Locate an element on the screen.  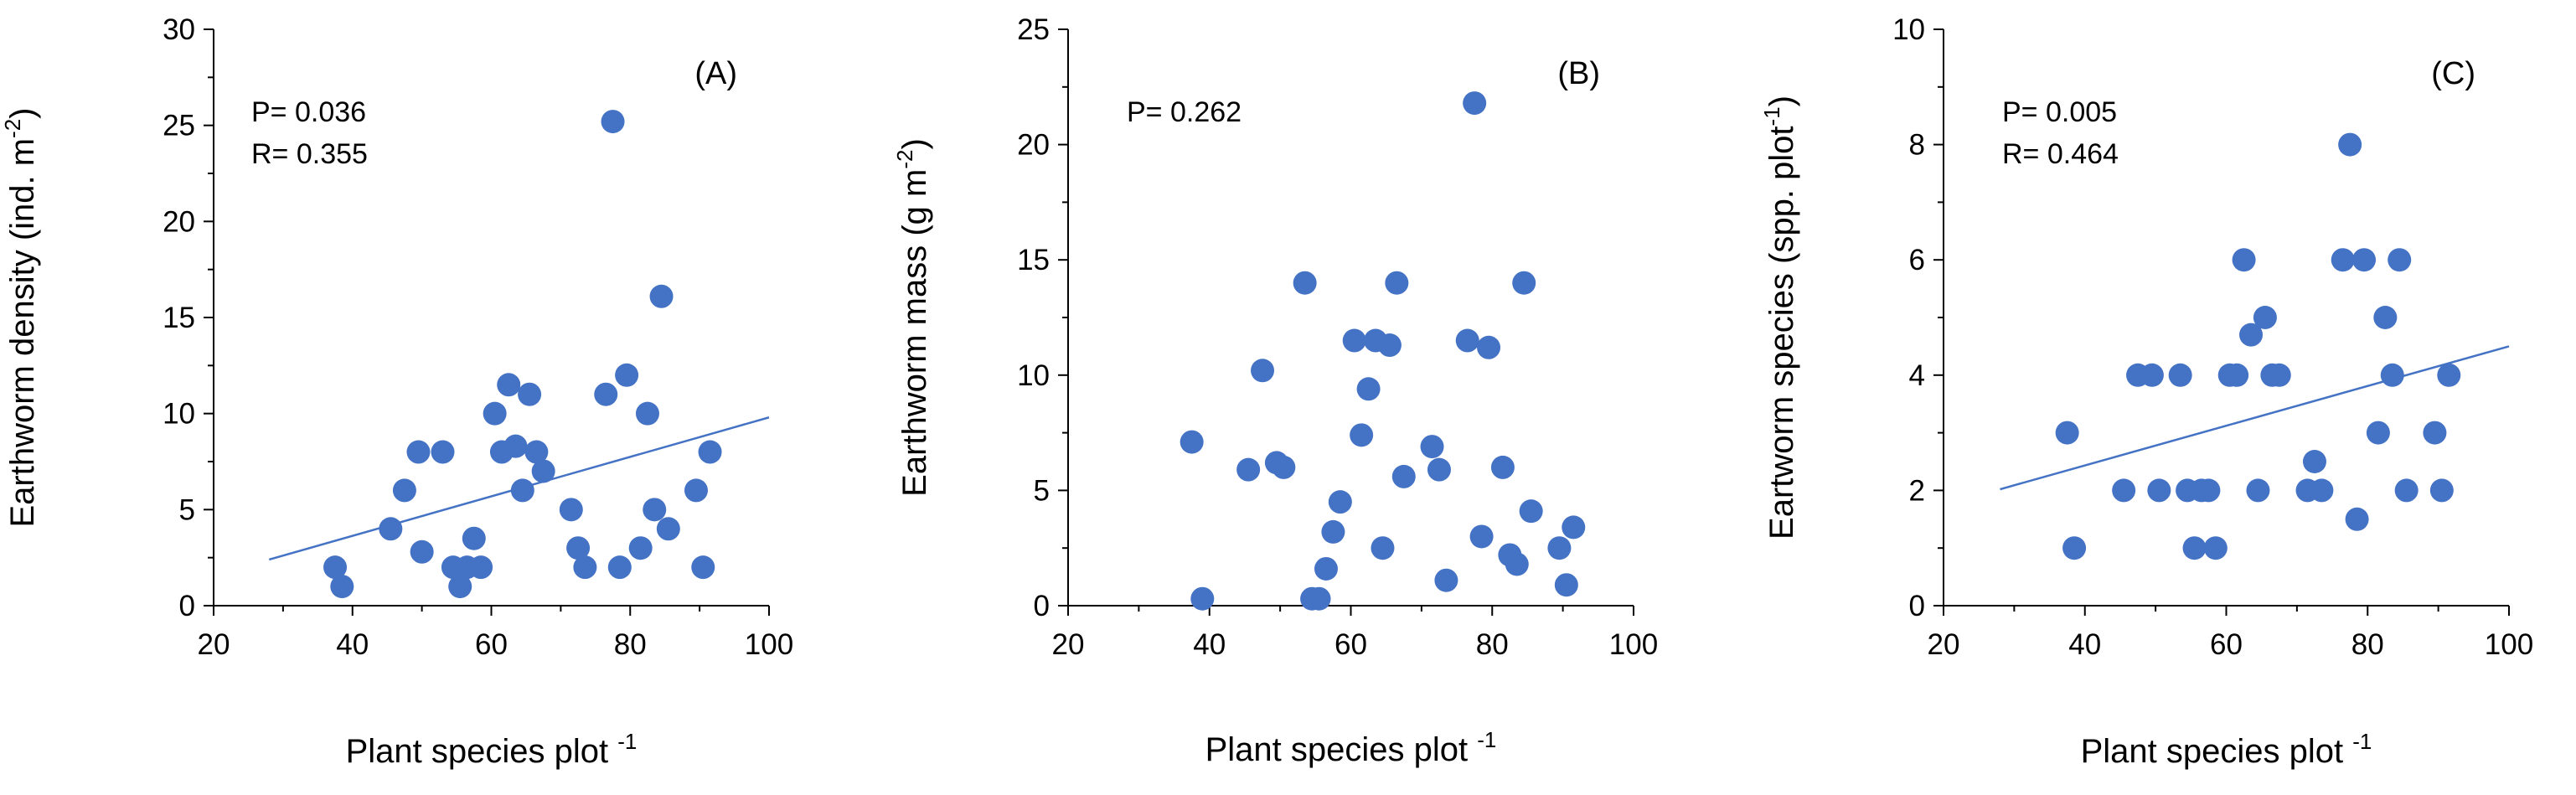
y-axis-label: Eartworm species (spp. plot-1) is located at coordinates (1779, 317).